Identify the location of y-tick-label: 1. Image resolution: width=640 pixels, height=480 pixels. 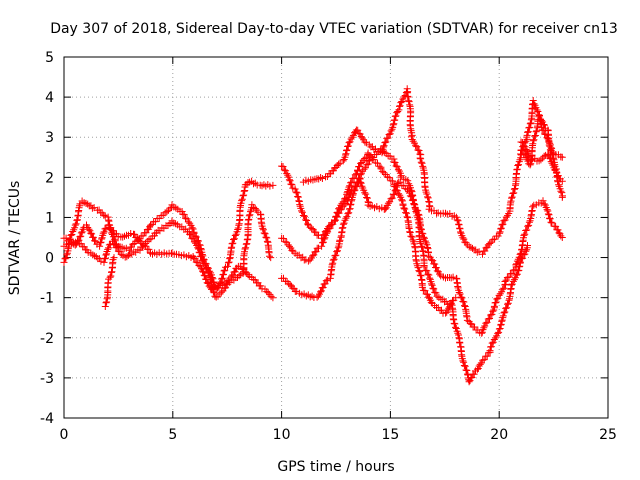
(49, 218).